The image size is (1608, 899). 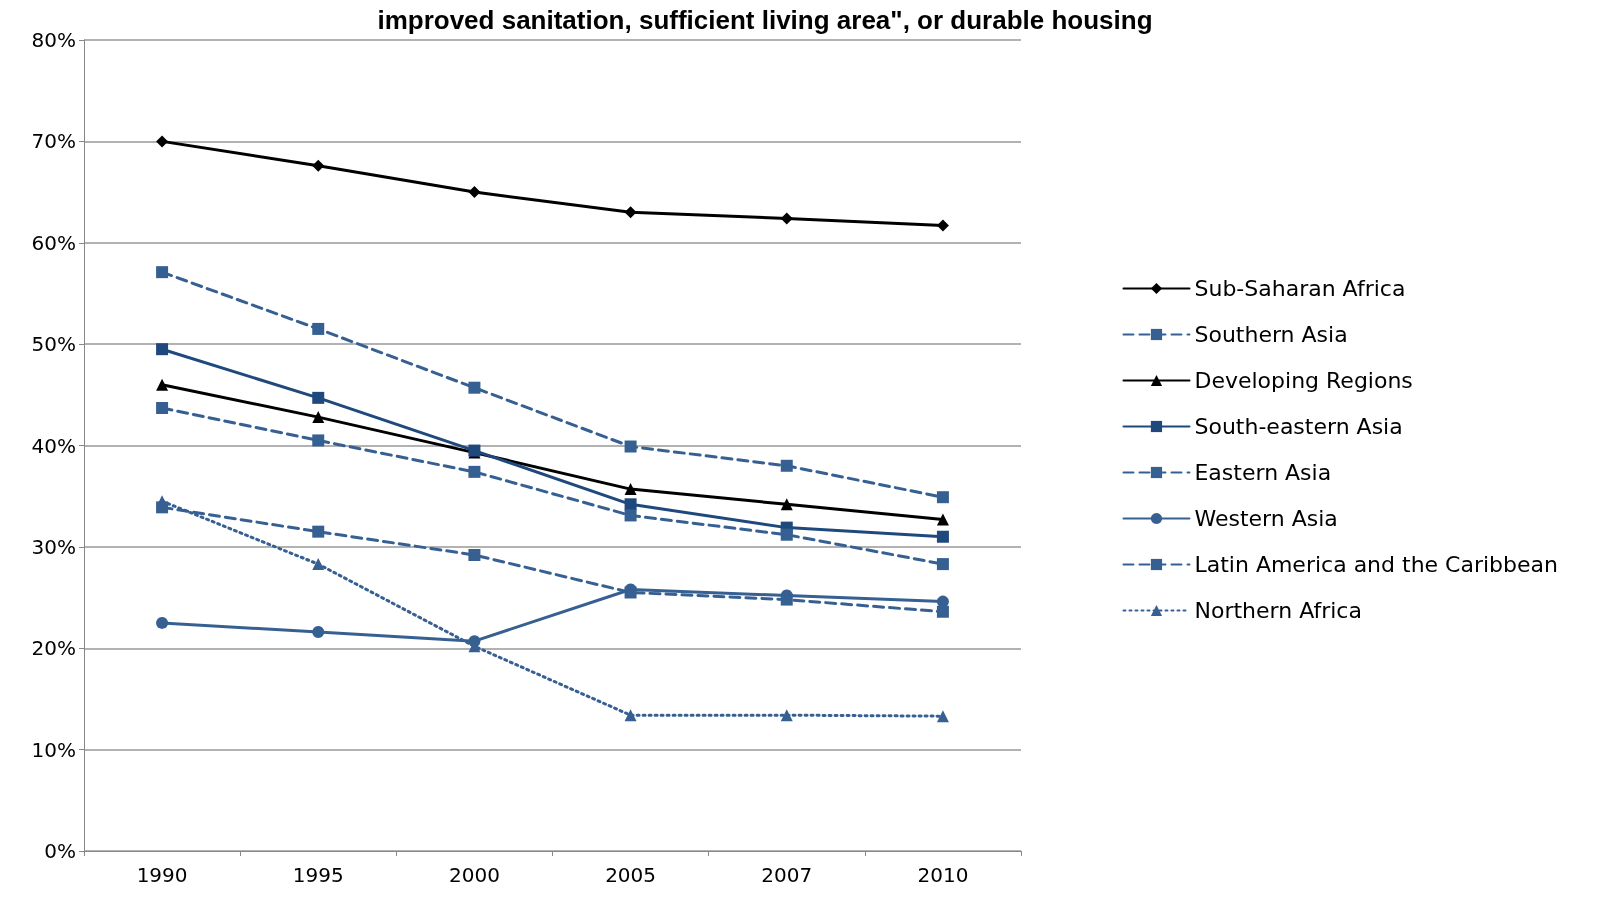 I want to click on x-tick-label: 1990, so click(x=162, y=875).